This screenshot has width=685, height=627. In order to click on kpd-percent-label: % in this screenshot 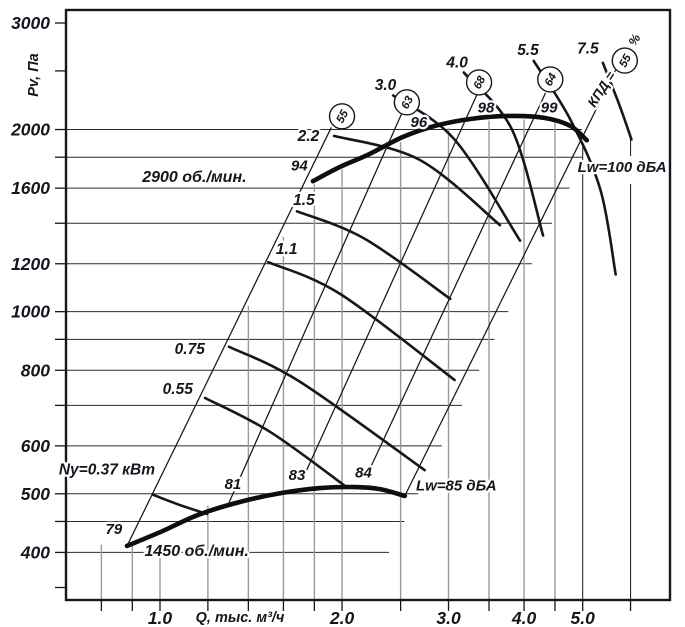, I will do `click(635, 39)`.